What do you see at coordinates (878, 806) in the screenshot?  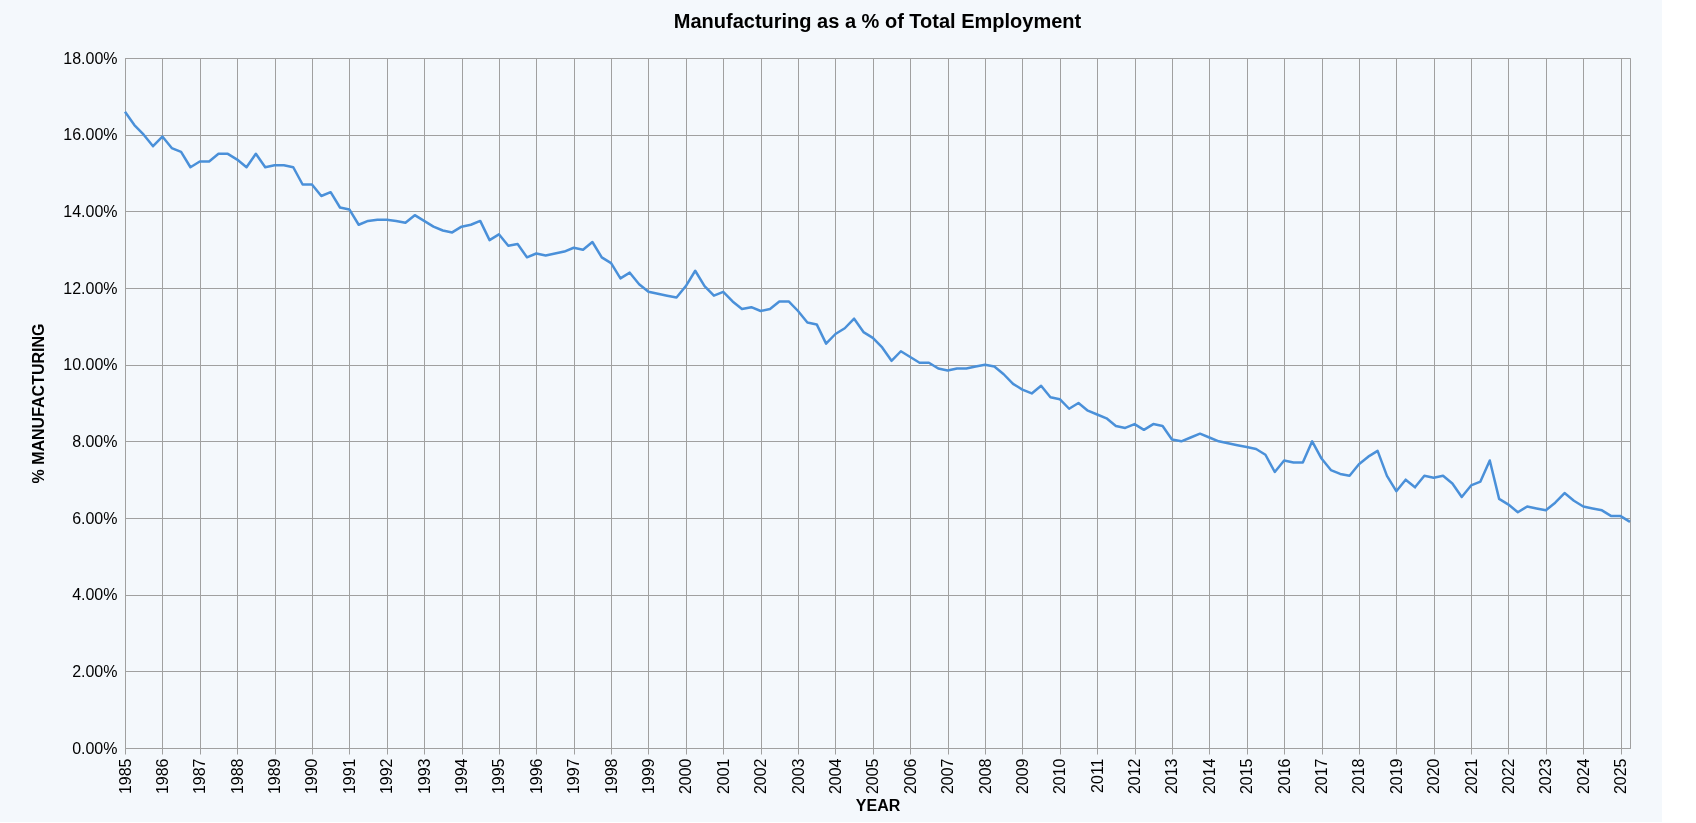 I see `x-axis-title: YEAR` at bounding box center [878, 806].